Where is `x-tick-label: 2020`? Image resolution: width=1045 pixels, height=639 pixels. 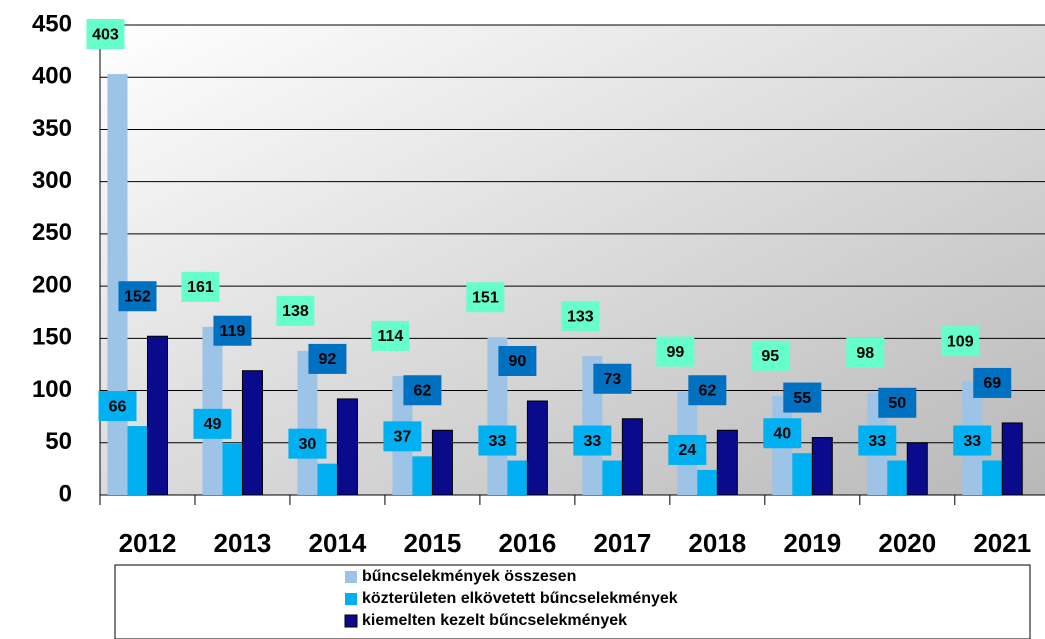 x-tick-label: 2020 is located at coordinates (907, 543).